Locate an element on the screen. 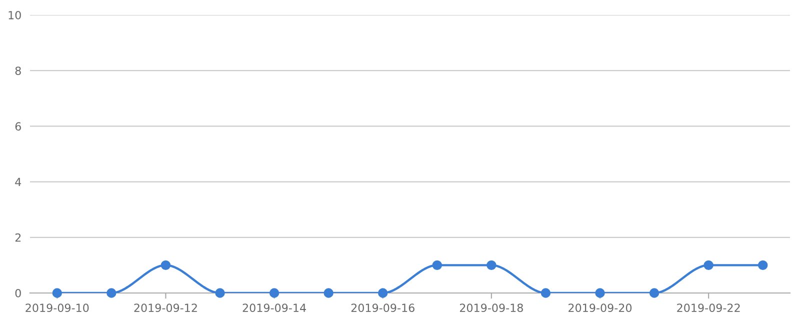 Image resolution: width=802 pixels, height=321 pixels. x-tick-label: 2019-09-22 is located at coordinates (708, 308).